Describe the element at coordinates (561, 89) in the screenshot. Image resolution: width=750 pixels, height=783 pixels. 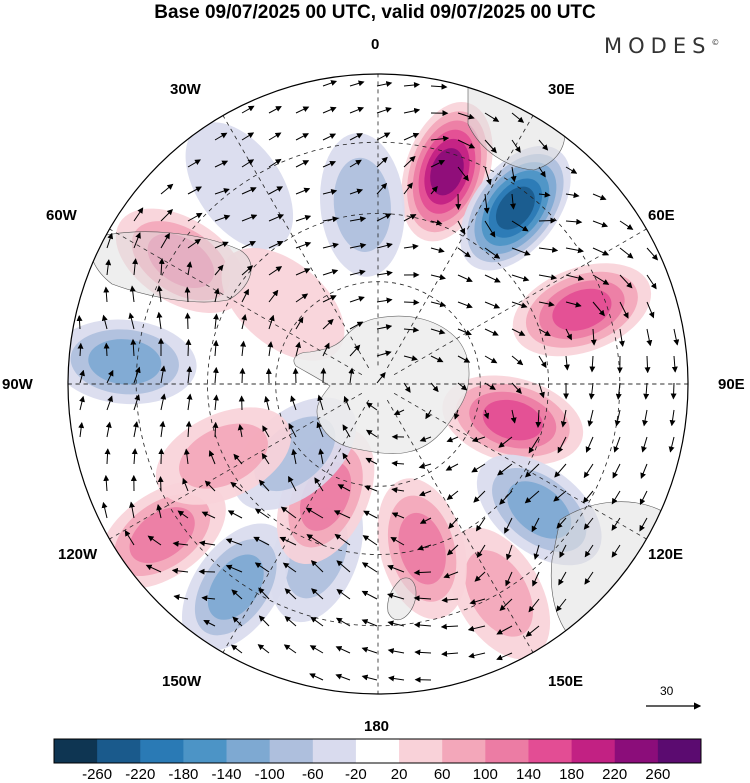
I see `lon-label-30e: 30E` at that location.